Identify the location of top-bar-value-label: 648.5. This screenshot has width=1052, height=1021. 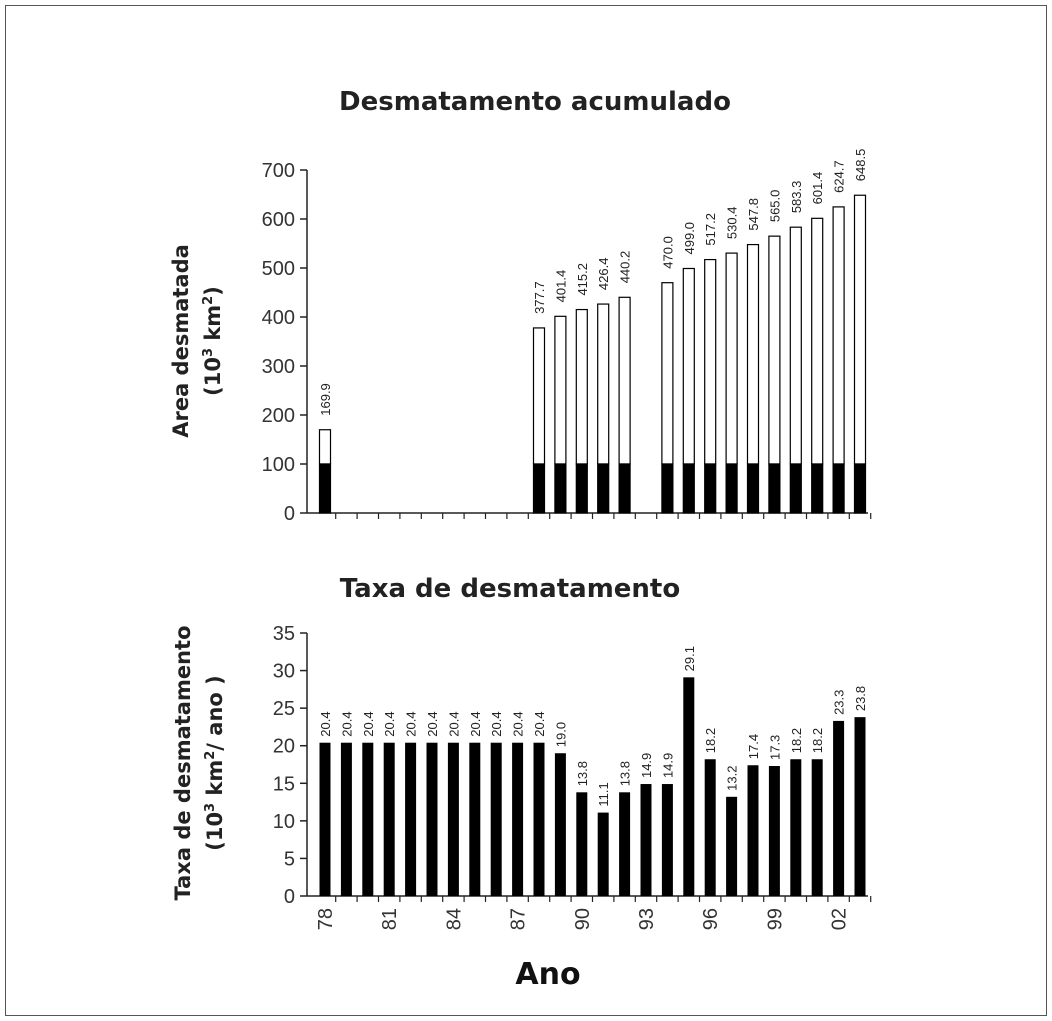
(860, 165).